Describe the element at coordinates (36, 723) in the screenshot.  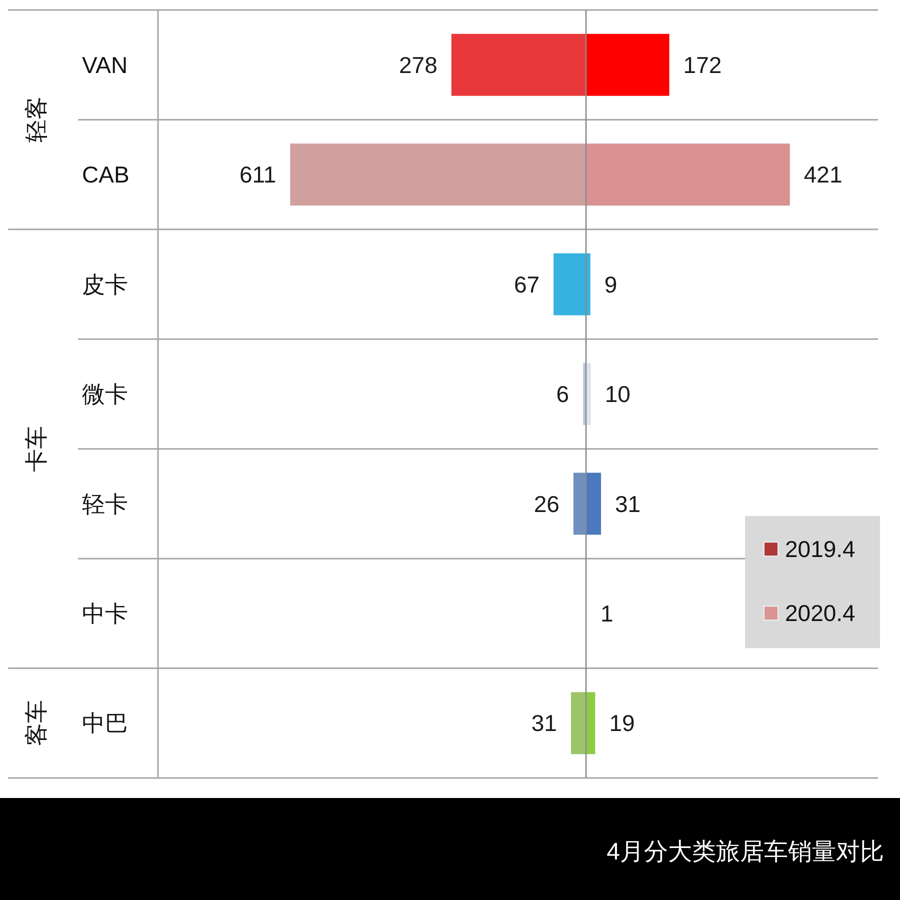
I see `text: 客车` at that location.